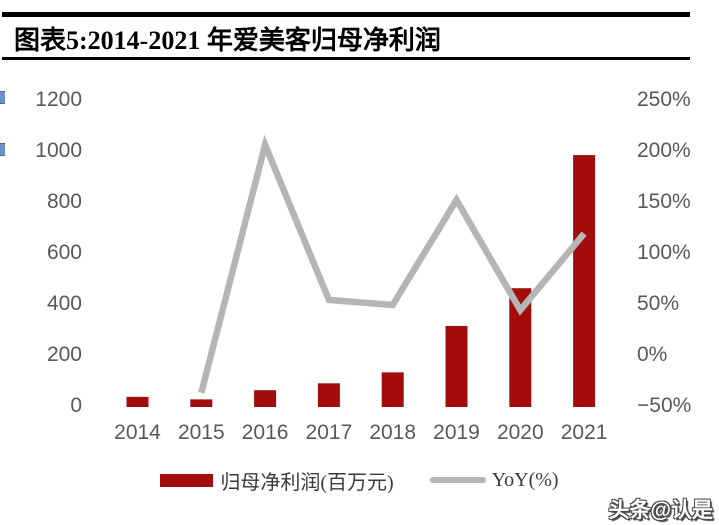 The width and height of the screenshot is (719, 525). I want to click on chart-legend: 归母净利润(百万元) YoY(%), so click(359, 480).